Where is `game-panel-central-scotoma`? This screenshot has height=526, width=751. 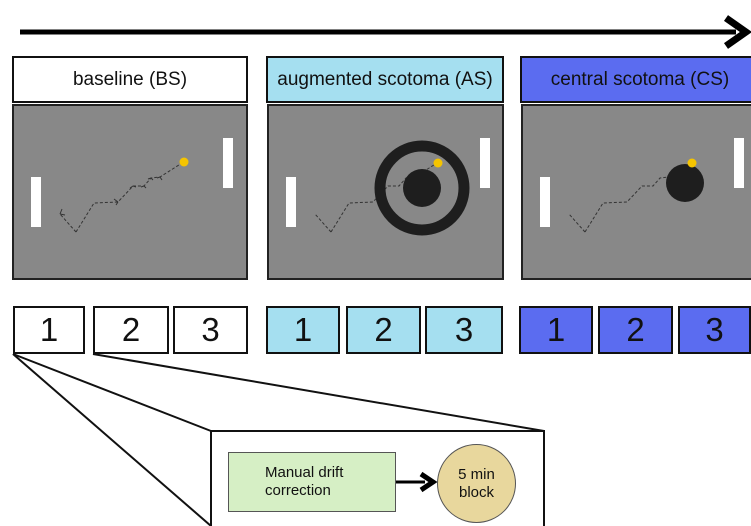
game-panel-central-scotoma is located at coordinates (636, 192).